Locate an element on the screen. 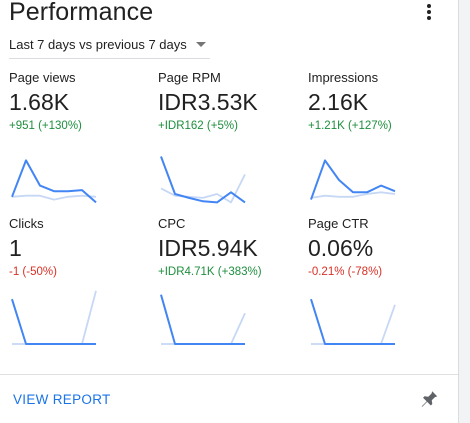 This screenshot has width=470, height=423. metric-value: 2.16K is located at coordinates (338, 102).